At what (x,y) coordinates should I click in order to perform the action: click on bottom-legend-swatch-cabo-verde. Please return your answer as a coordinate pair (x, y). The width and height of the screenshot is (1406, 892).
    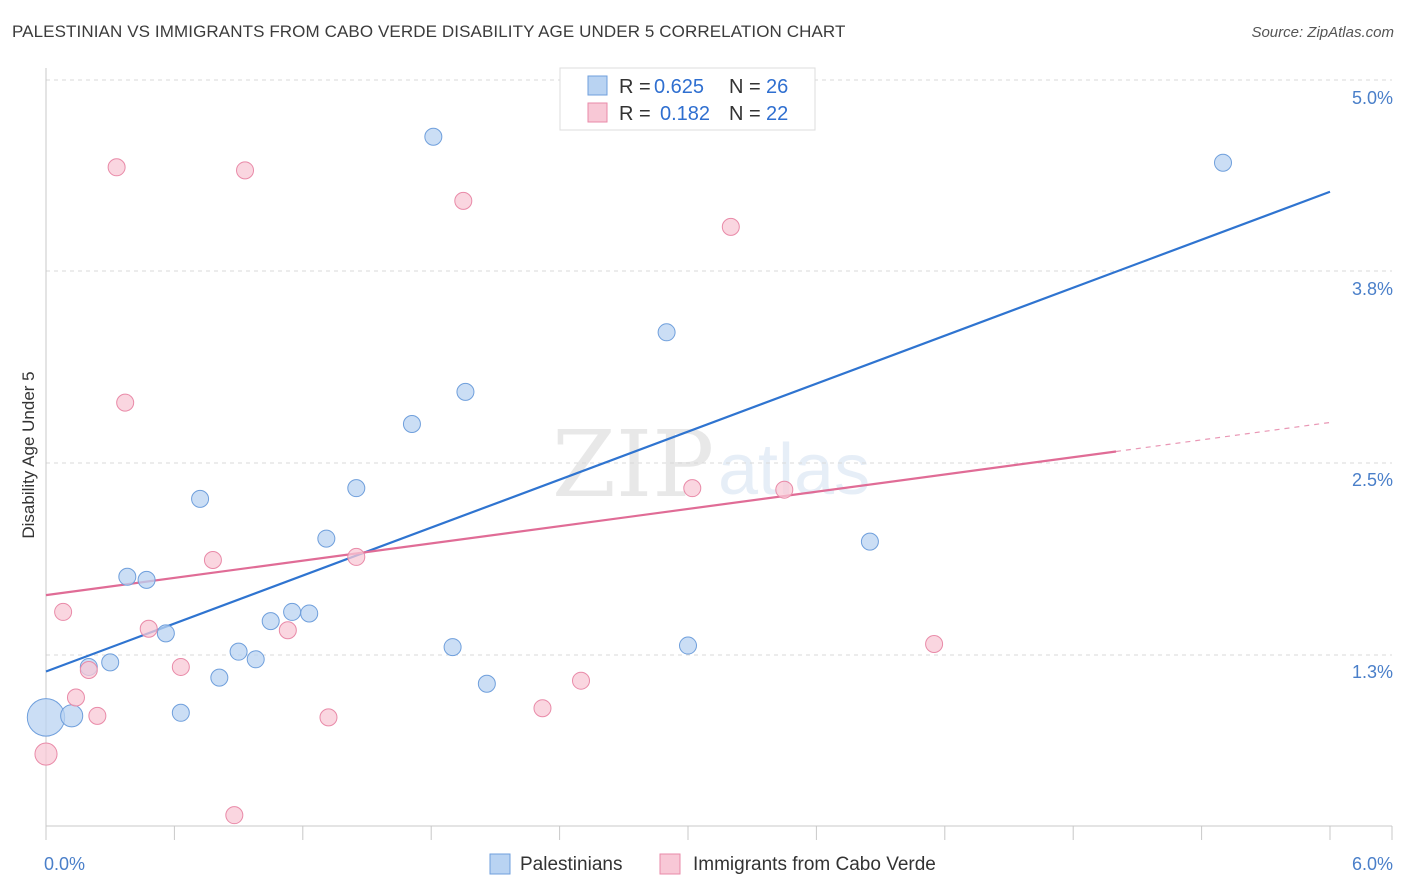
    Looking at the image, I should click on (670, 864).